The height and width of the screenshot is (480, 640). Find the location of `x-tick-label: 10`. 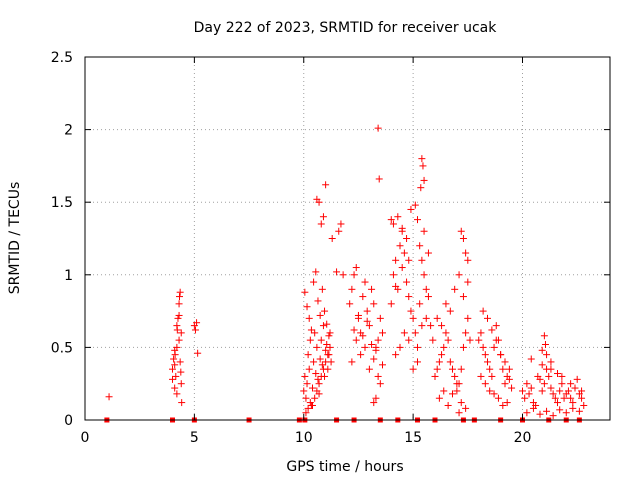

x-tick-label: 10 is located at coordinates (304, 438).